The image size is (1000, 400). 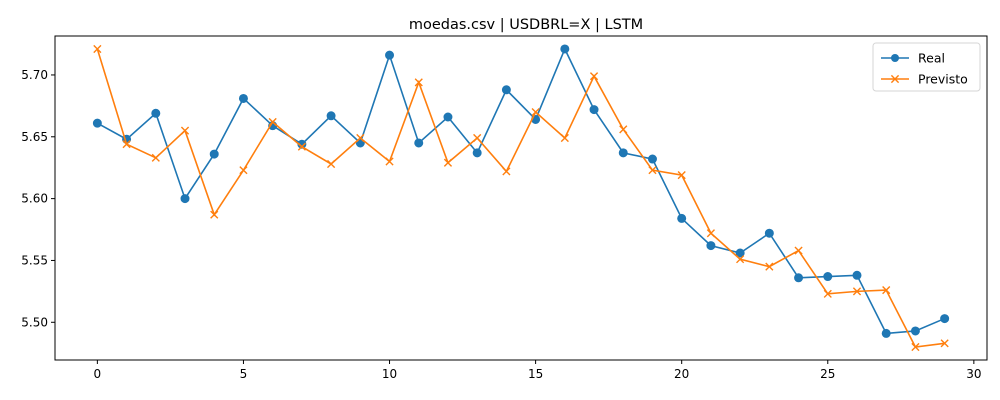 What do you see at coordinates (526, 25) in the screenshot?
I see `chart-title: moedas.csv | USDBRL=X | LSTM` at bounding box center [526, 25].